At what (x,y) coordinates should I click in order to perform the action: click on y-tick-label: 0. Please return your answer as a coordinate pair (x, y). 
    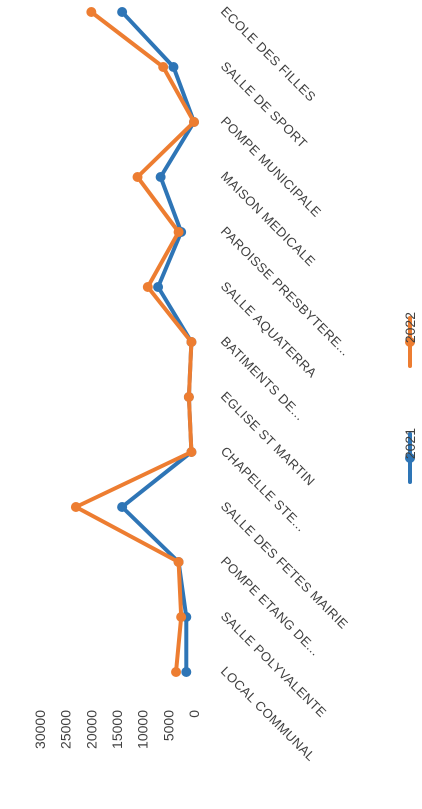
    Looking at the image, I should click on (194, 714).